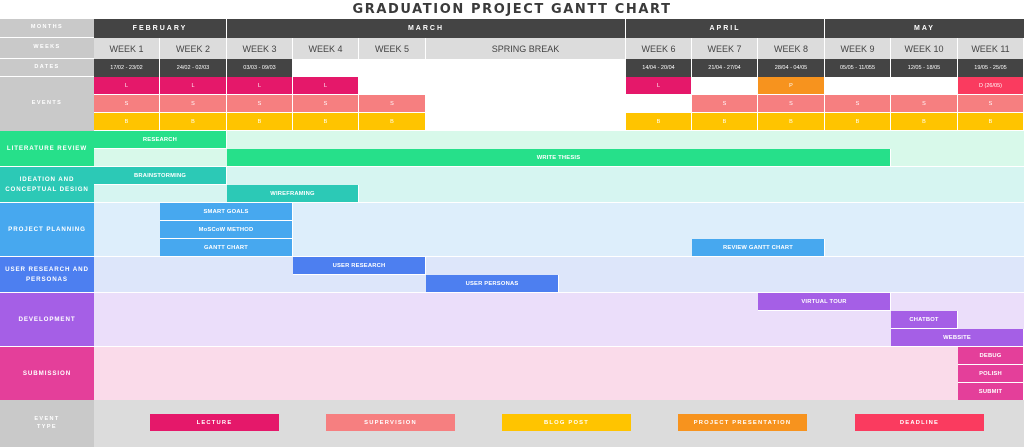 The image size is (1024, 447). Describe the element at coordinates (991, 392) in the screenshot. I see `task-bar: SUBMIT` at that location.